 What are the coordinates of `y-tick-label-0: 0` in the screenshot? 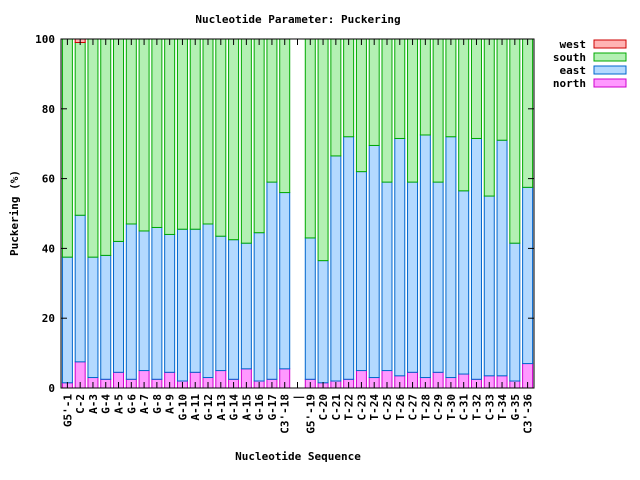 It's located at (51, 388).